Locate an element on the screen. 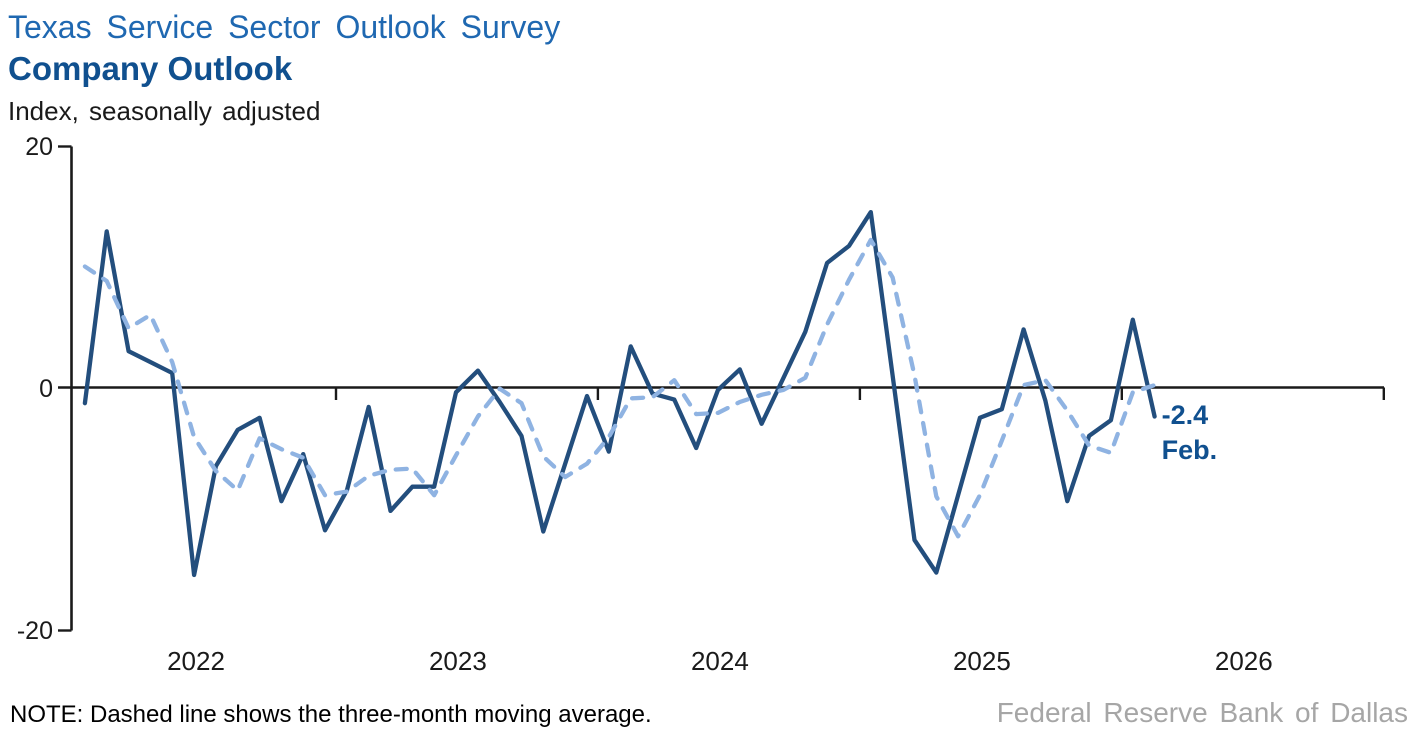  y-tick-label: 20 is located at coordinates (39, 147).